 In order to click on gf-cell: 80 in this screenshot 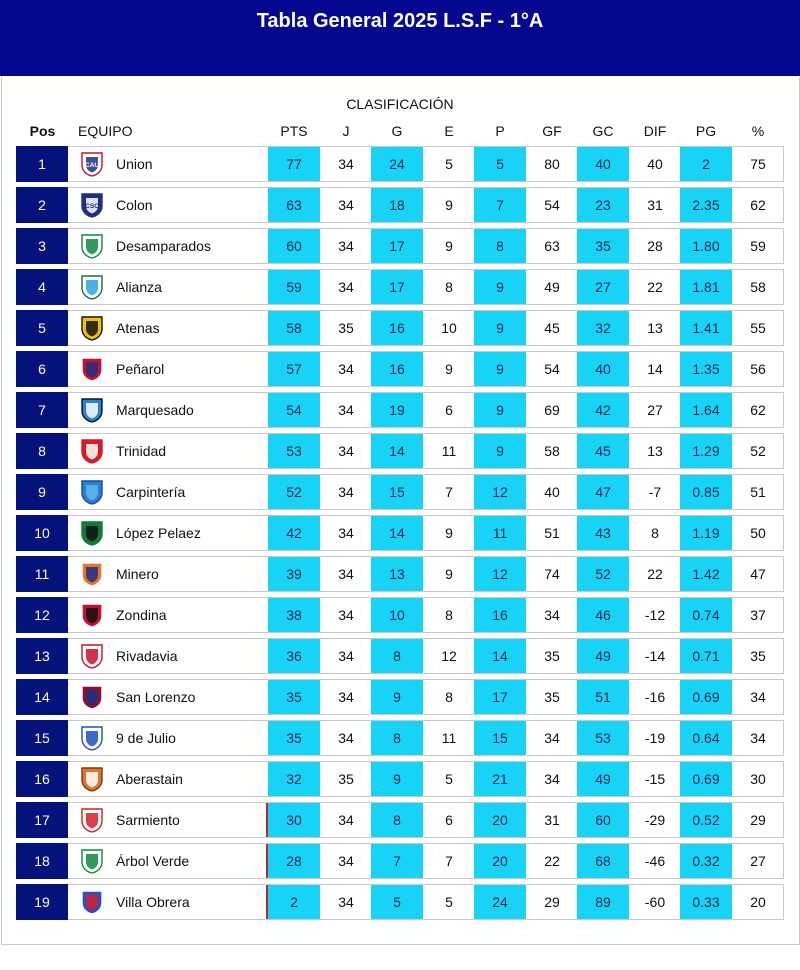, I will do `click(552, 164)`.